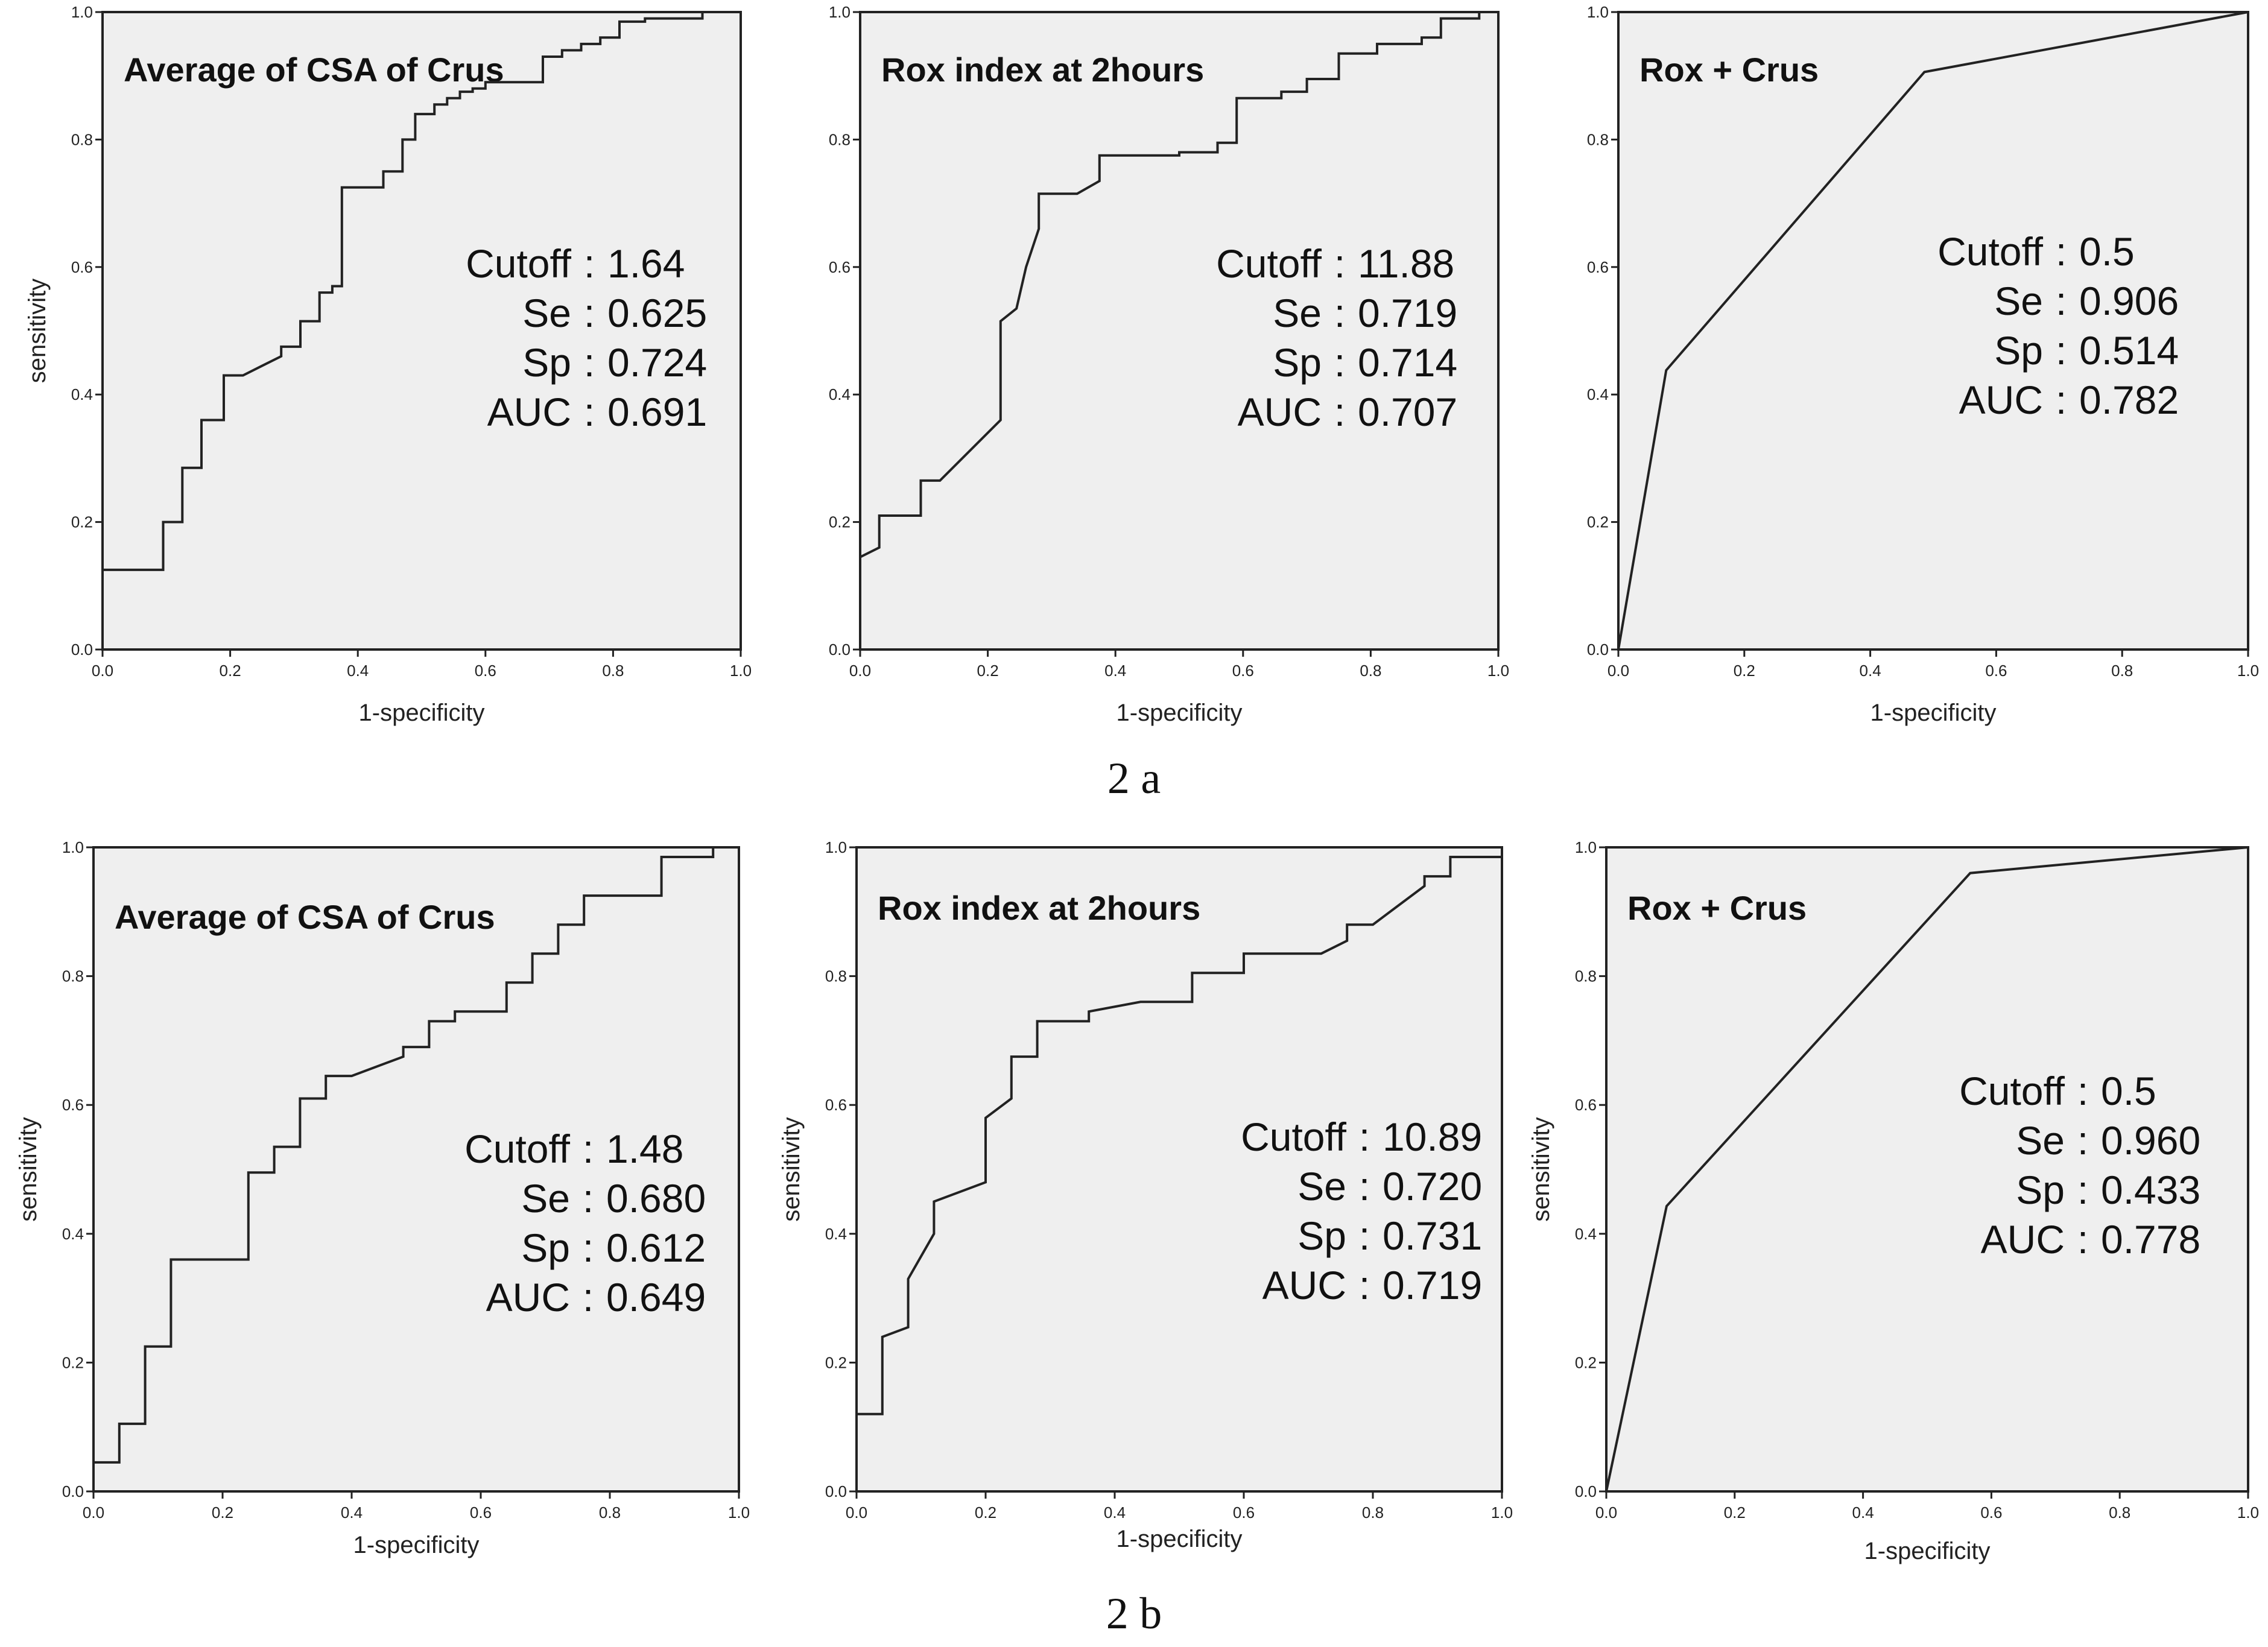 The height and width of the screenshot is (1647, 2268). Describe the element at coordinates (1406, 263) in the screenshot. I see `stat-value-cutoff: 11.88` at that location.